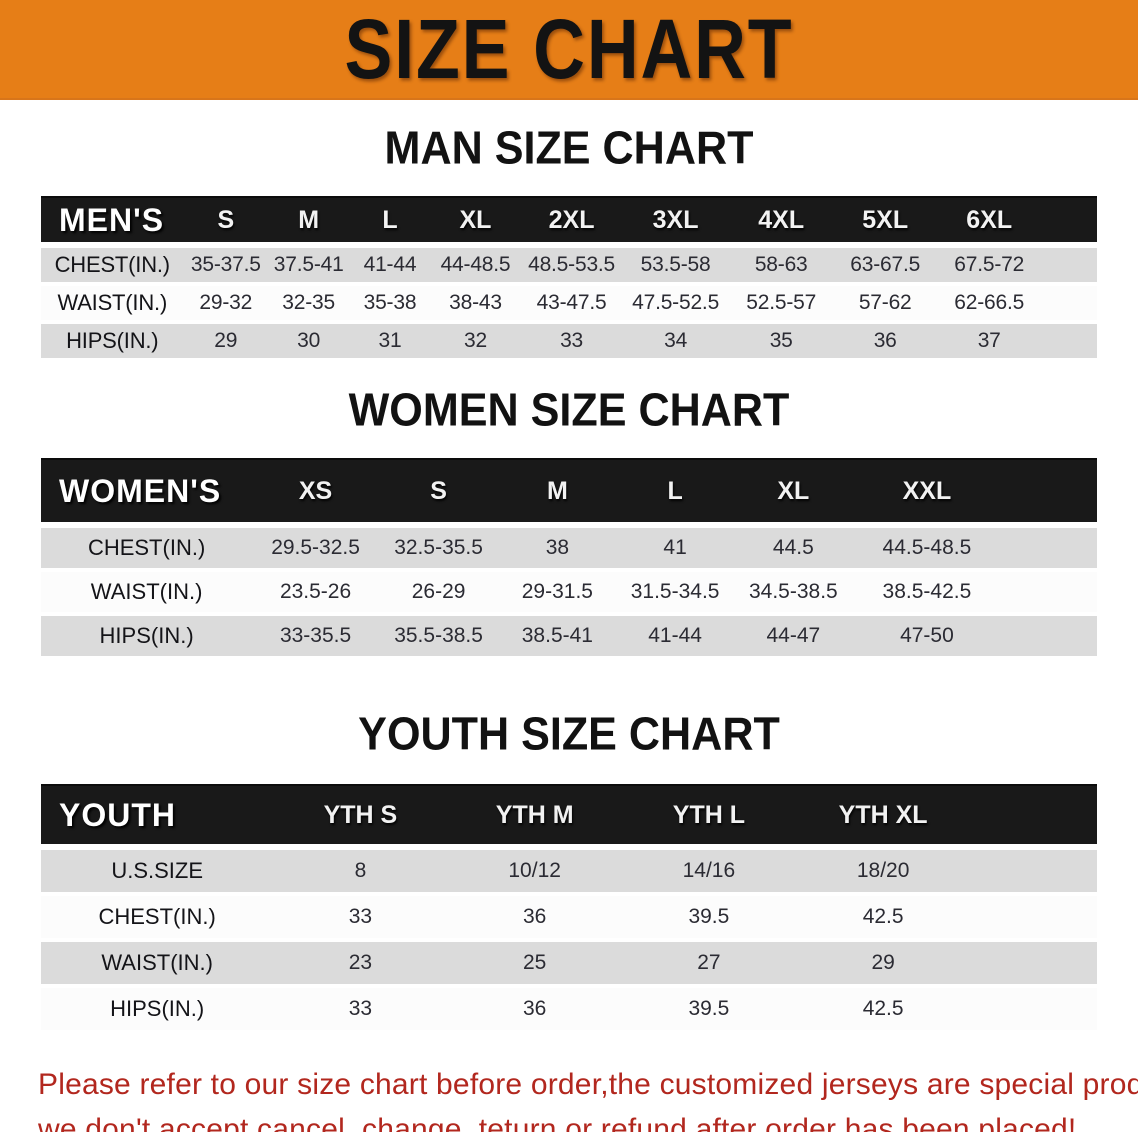 The width and height of the screenshot is (1138, 1132). Describe the element at coordinates (360, 814) in the screenshot. I see `youth-col-header-yth-s: YTH S` at that location.